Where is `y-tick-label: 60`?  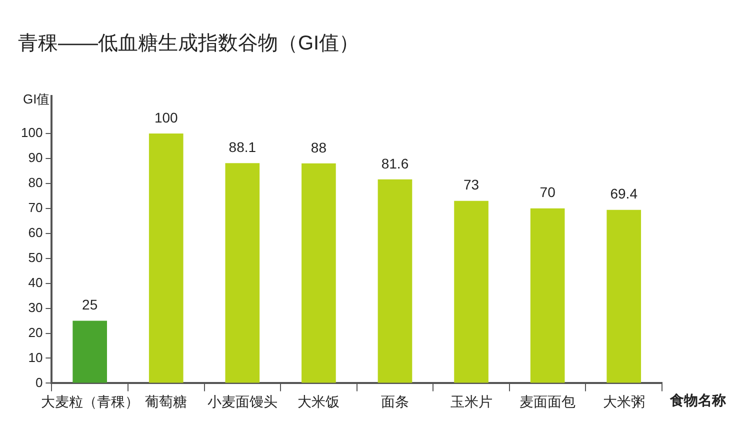 y-tick-label: 60 is located at coordinates (35, 232).